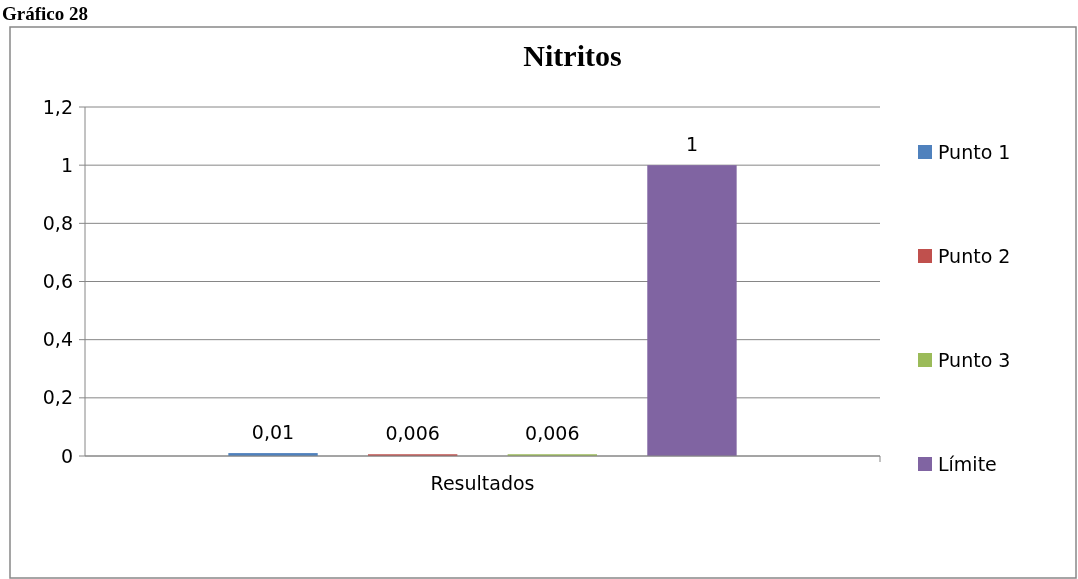  What do you see at coordinates (57, 397) in the screenshot?
I see `y-tick-label: 0,2` at bounding box center [57, 397].